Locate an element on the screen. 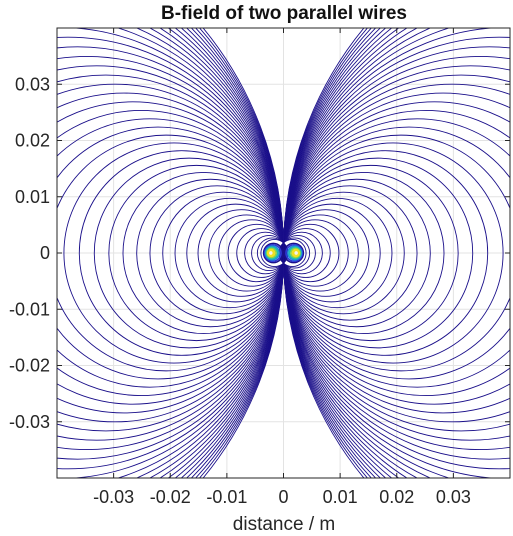 This screenshot has height=536, width=513. y-tick-label: 0.03 is located at coordinates (32, 84).